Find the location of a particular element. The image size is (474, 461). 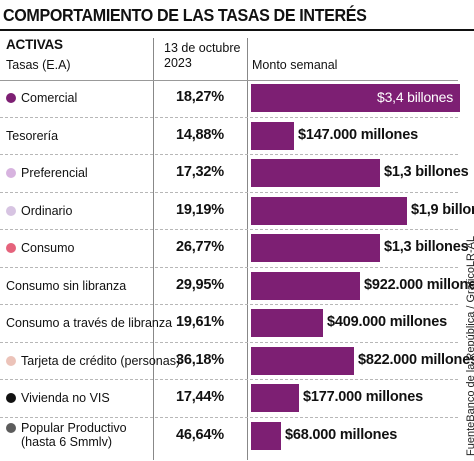

row-label: Preferencial is located at coordinates (47, 173).